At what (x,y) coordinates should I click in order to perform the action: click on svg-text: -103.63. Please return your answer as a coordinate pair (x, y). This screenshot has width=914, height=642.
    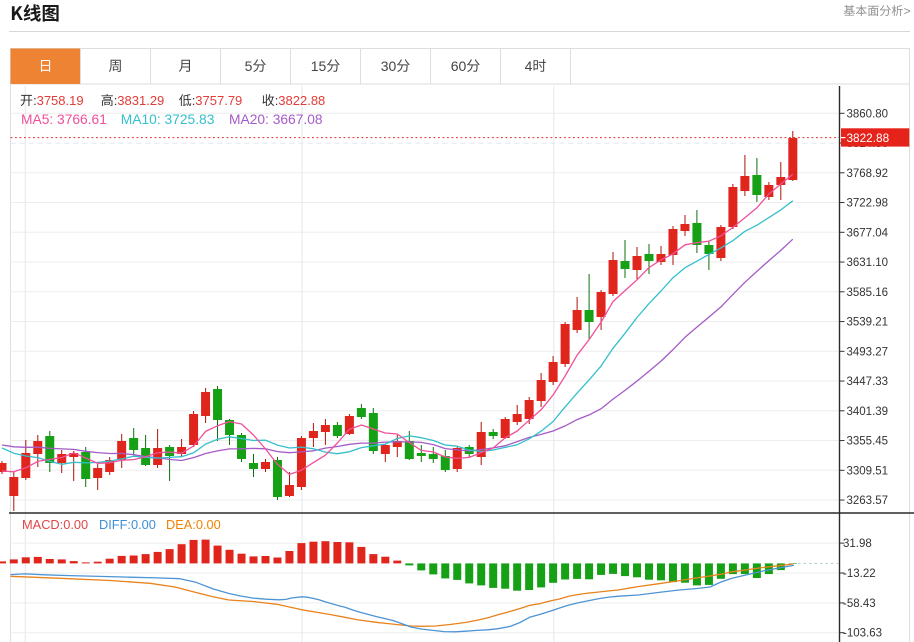
    Looking at the image, I should click on (862, 634).